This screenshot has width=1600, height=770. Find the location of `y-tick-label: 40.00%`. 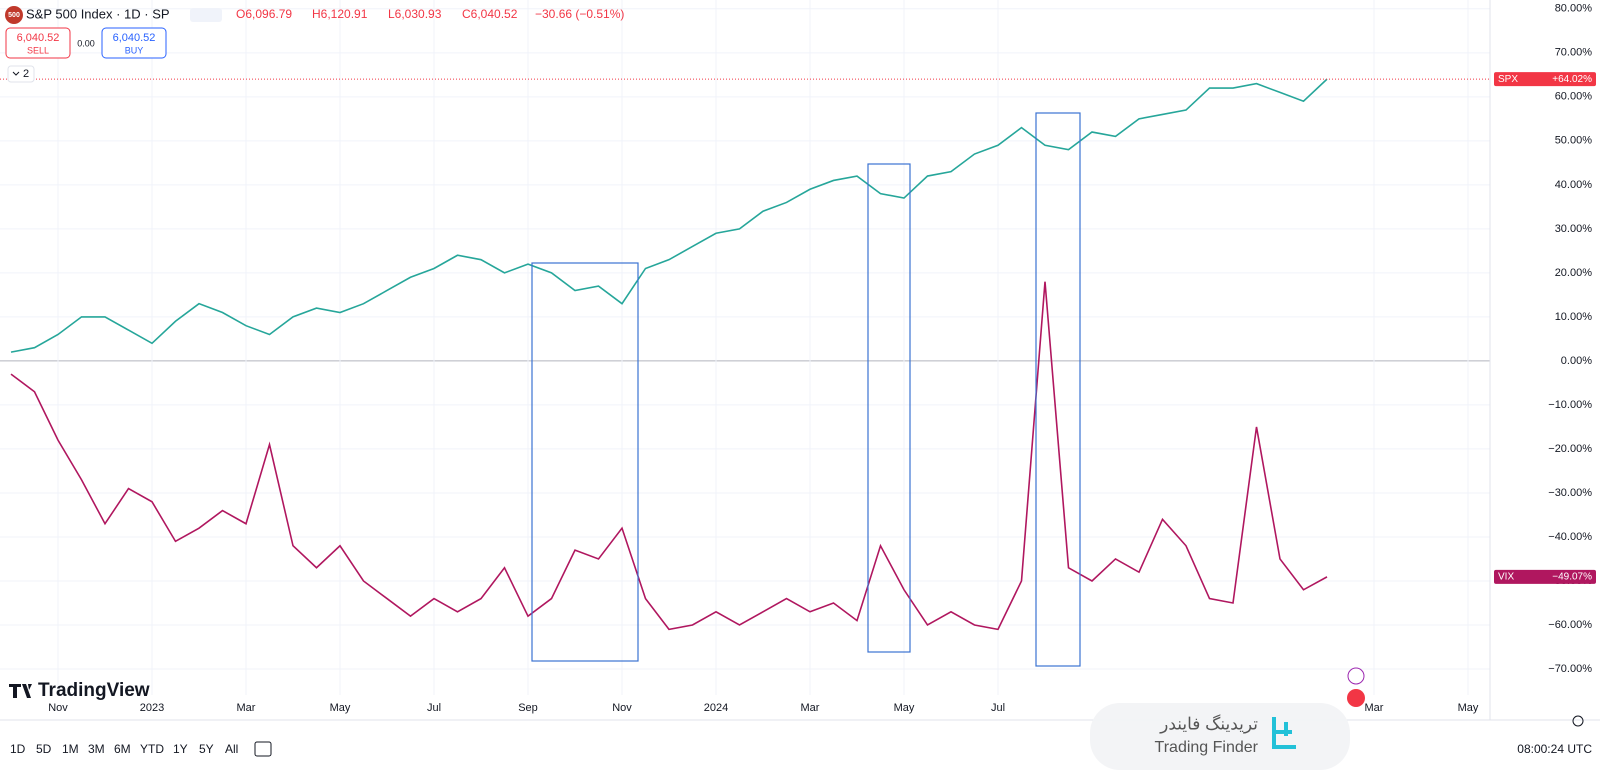

y-tick-label: 40.00% is located at coordinates (1574, 185).